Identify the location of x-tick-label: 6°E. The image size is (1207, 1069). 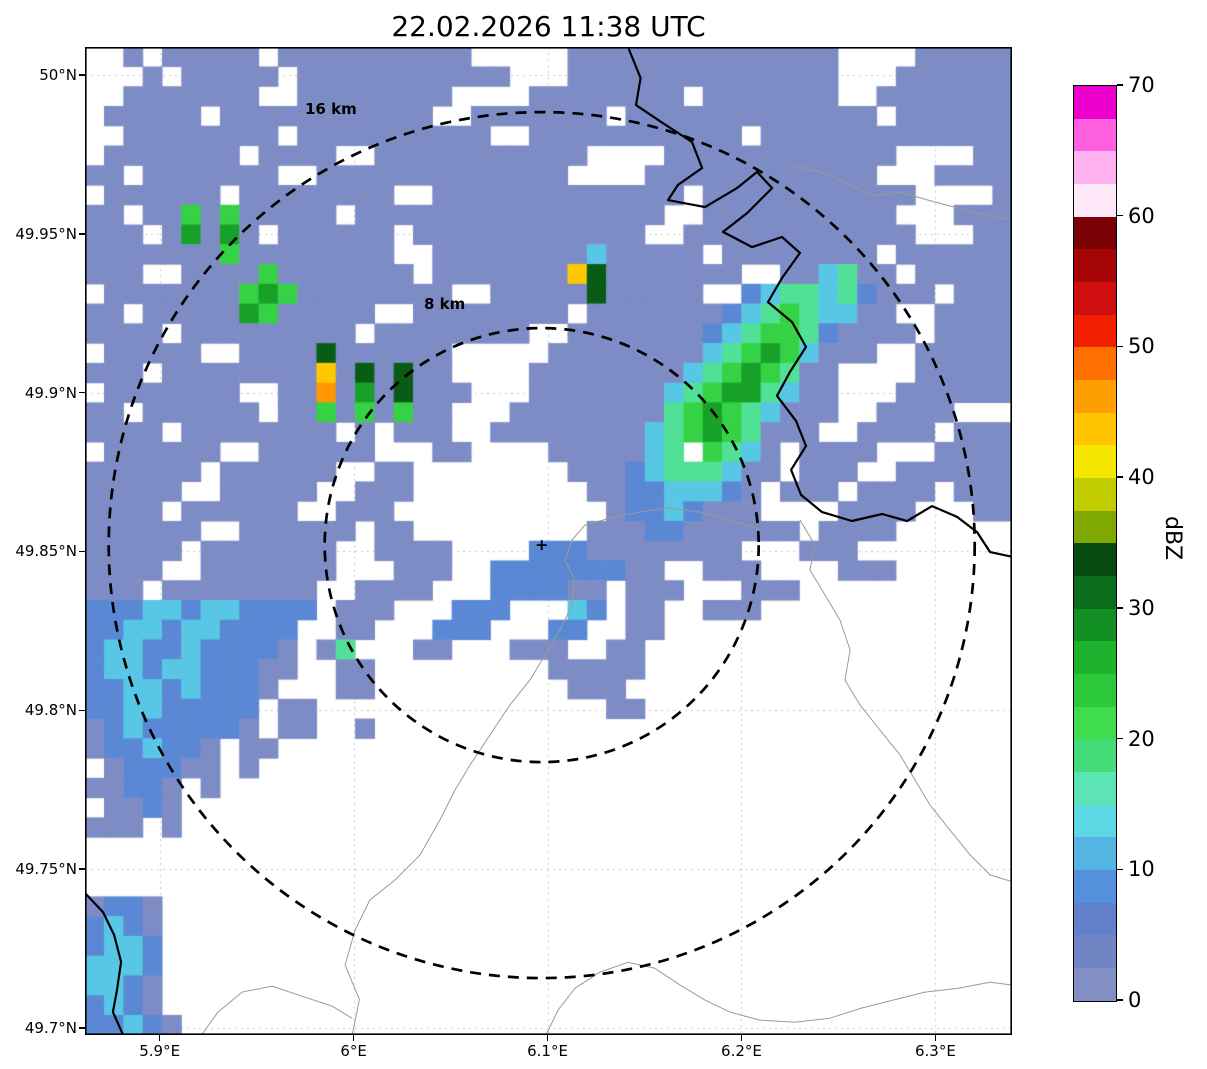
(353, 1051).